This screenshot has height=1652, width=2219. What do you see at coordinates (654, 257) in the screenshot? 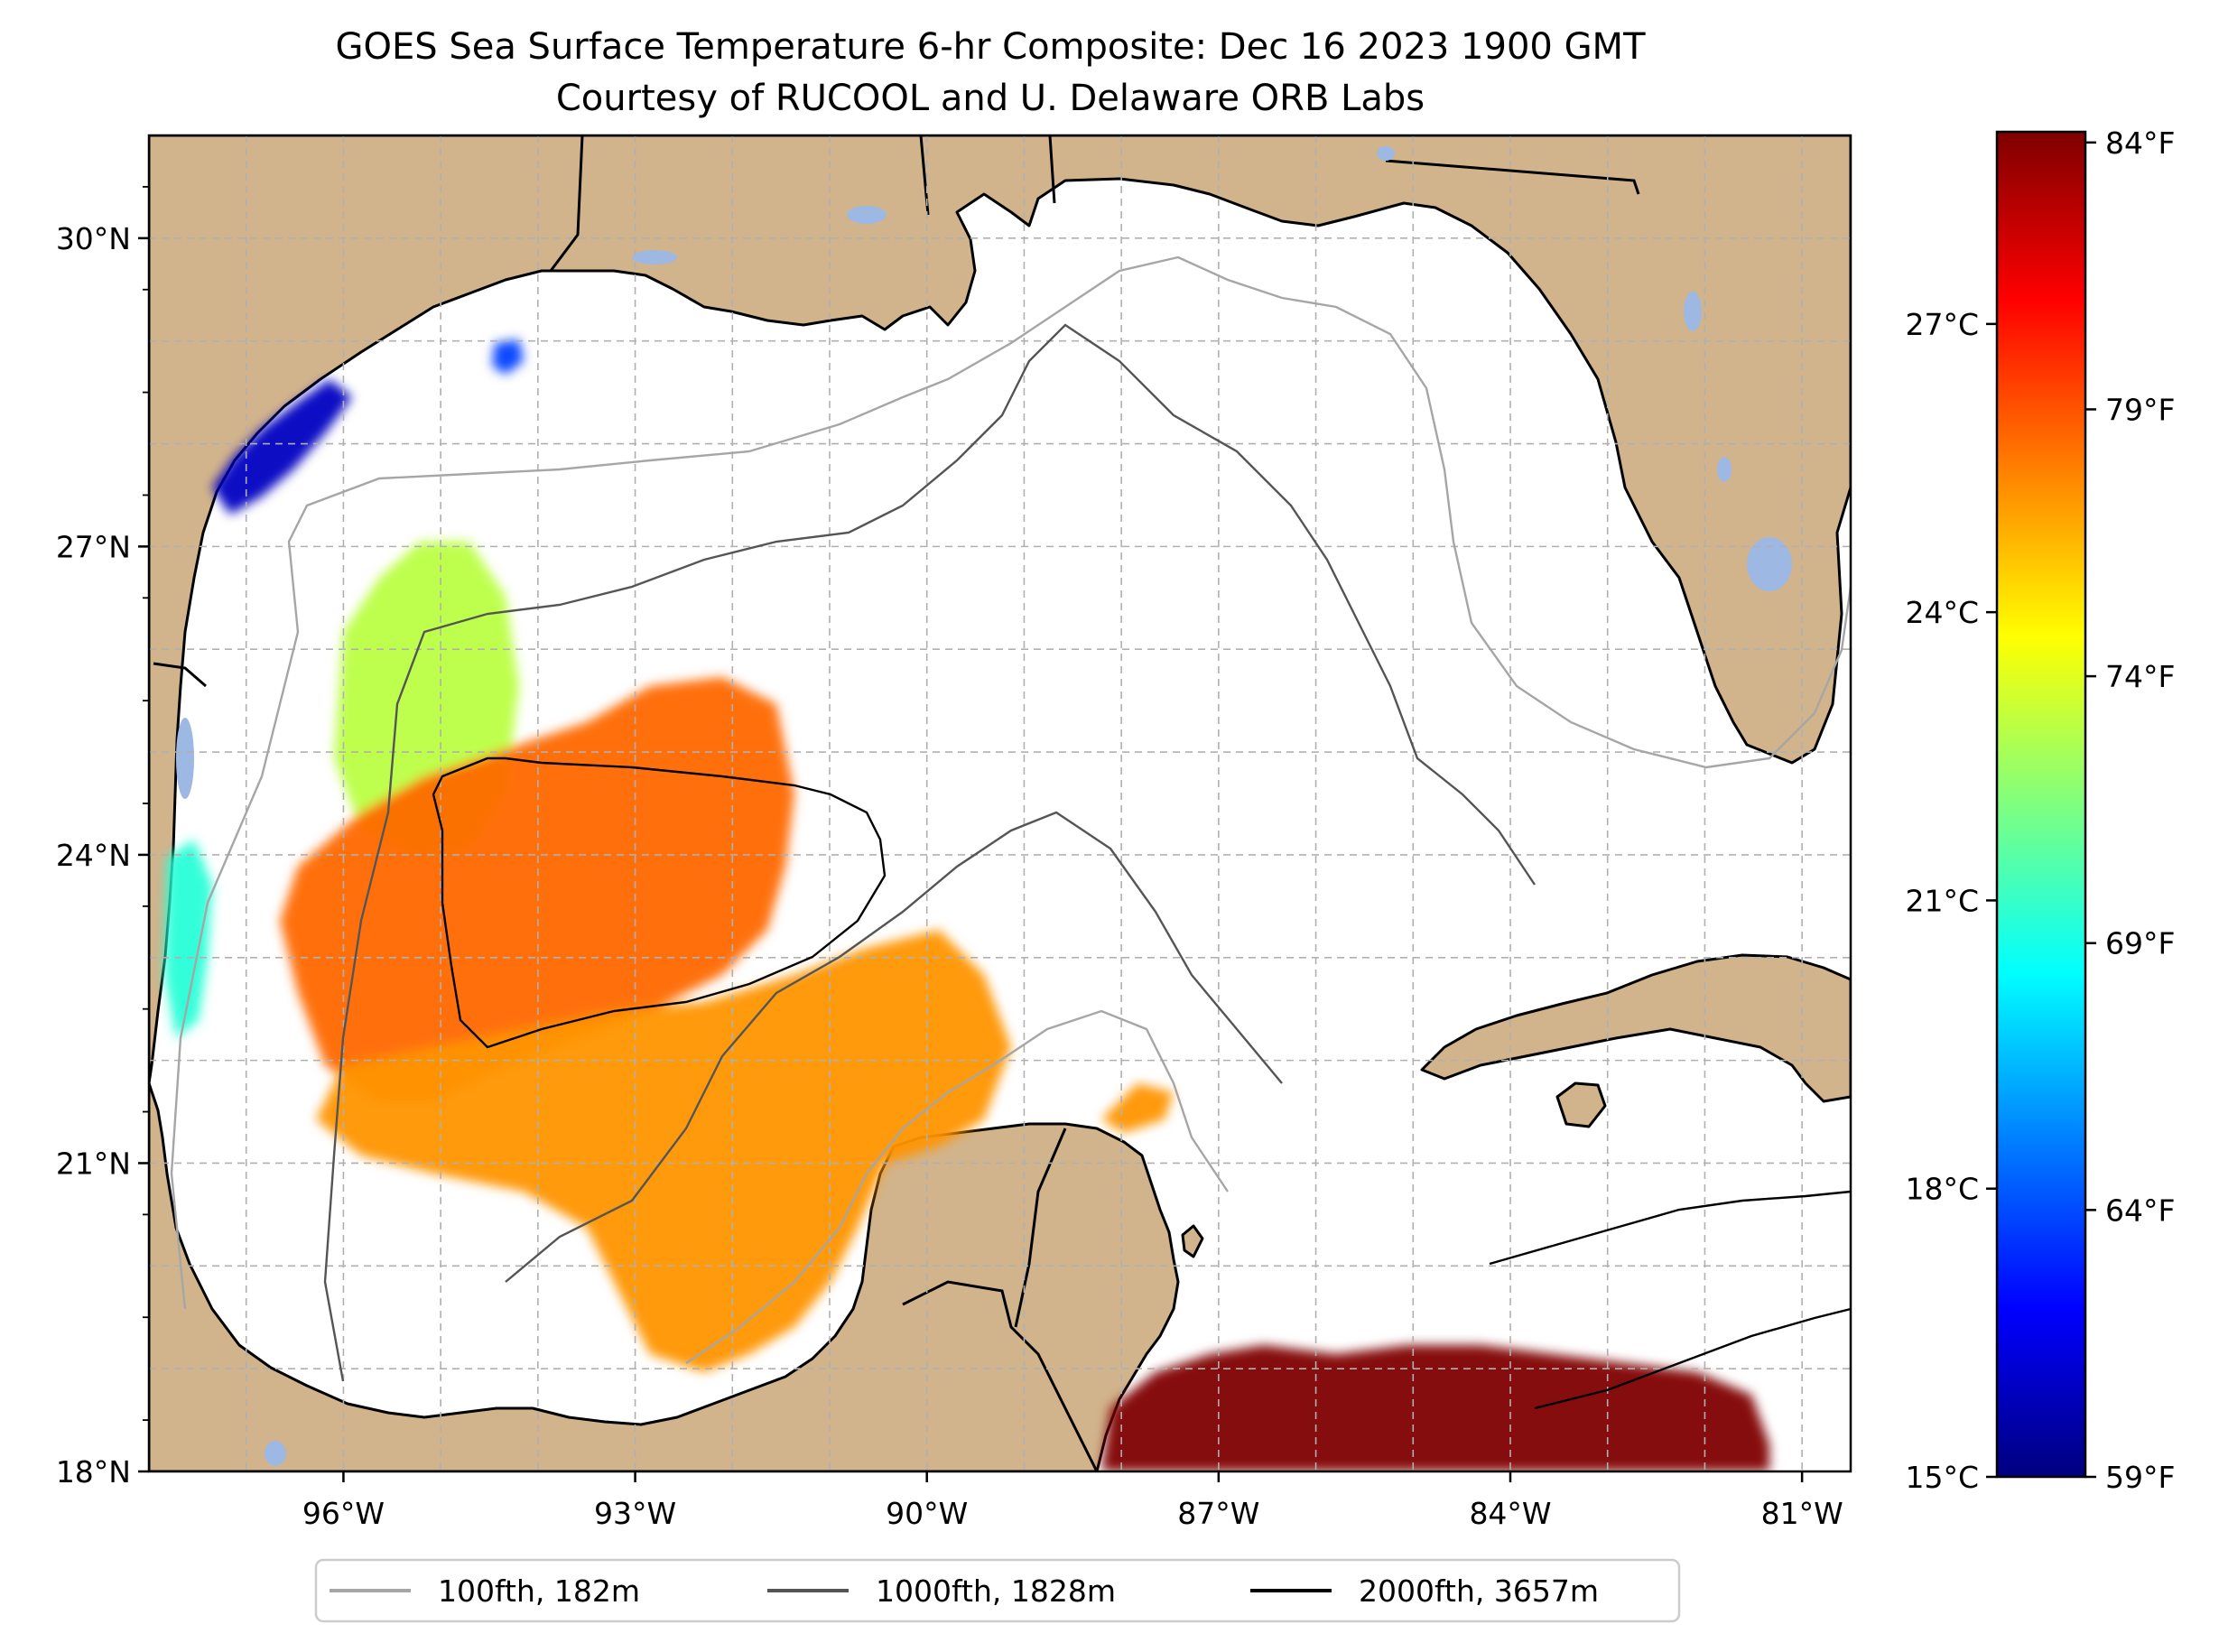
I see `lake-louisiana` at bounding box center [654, 257].